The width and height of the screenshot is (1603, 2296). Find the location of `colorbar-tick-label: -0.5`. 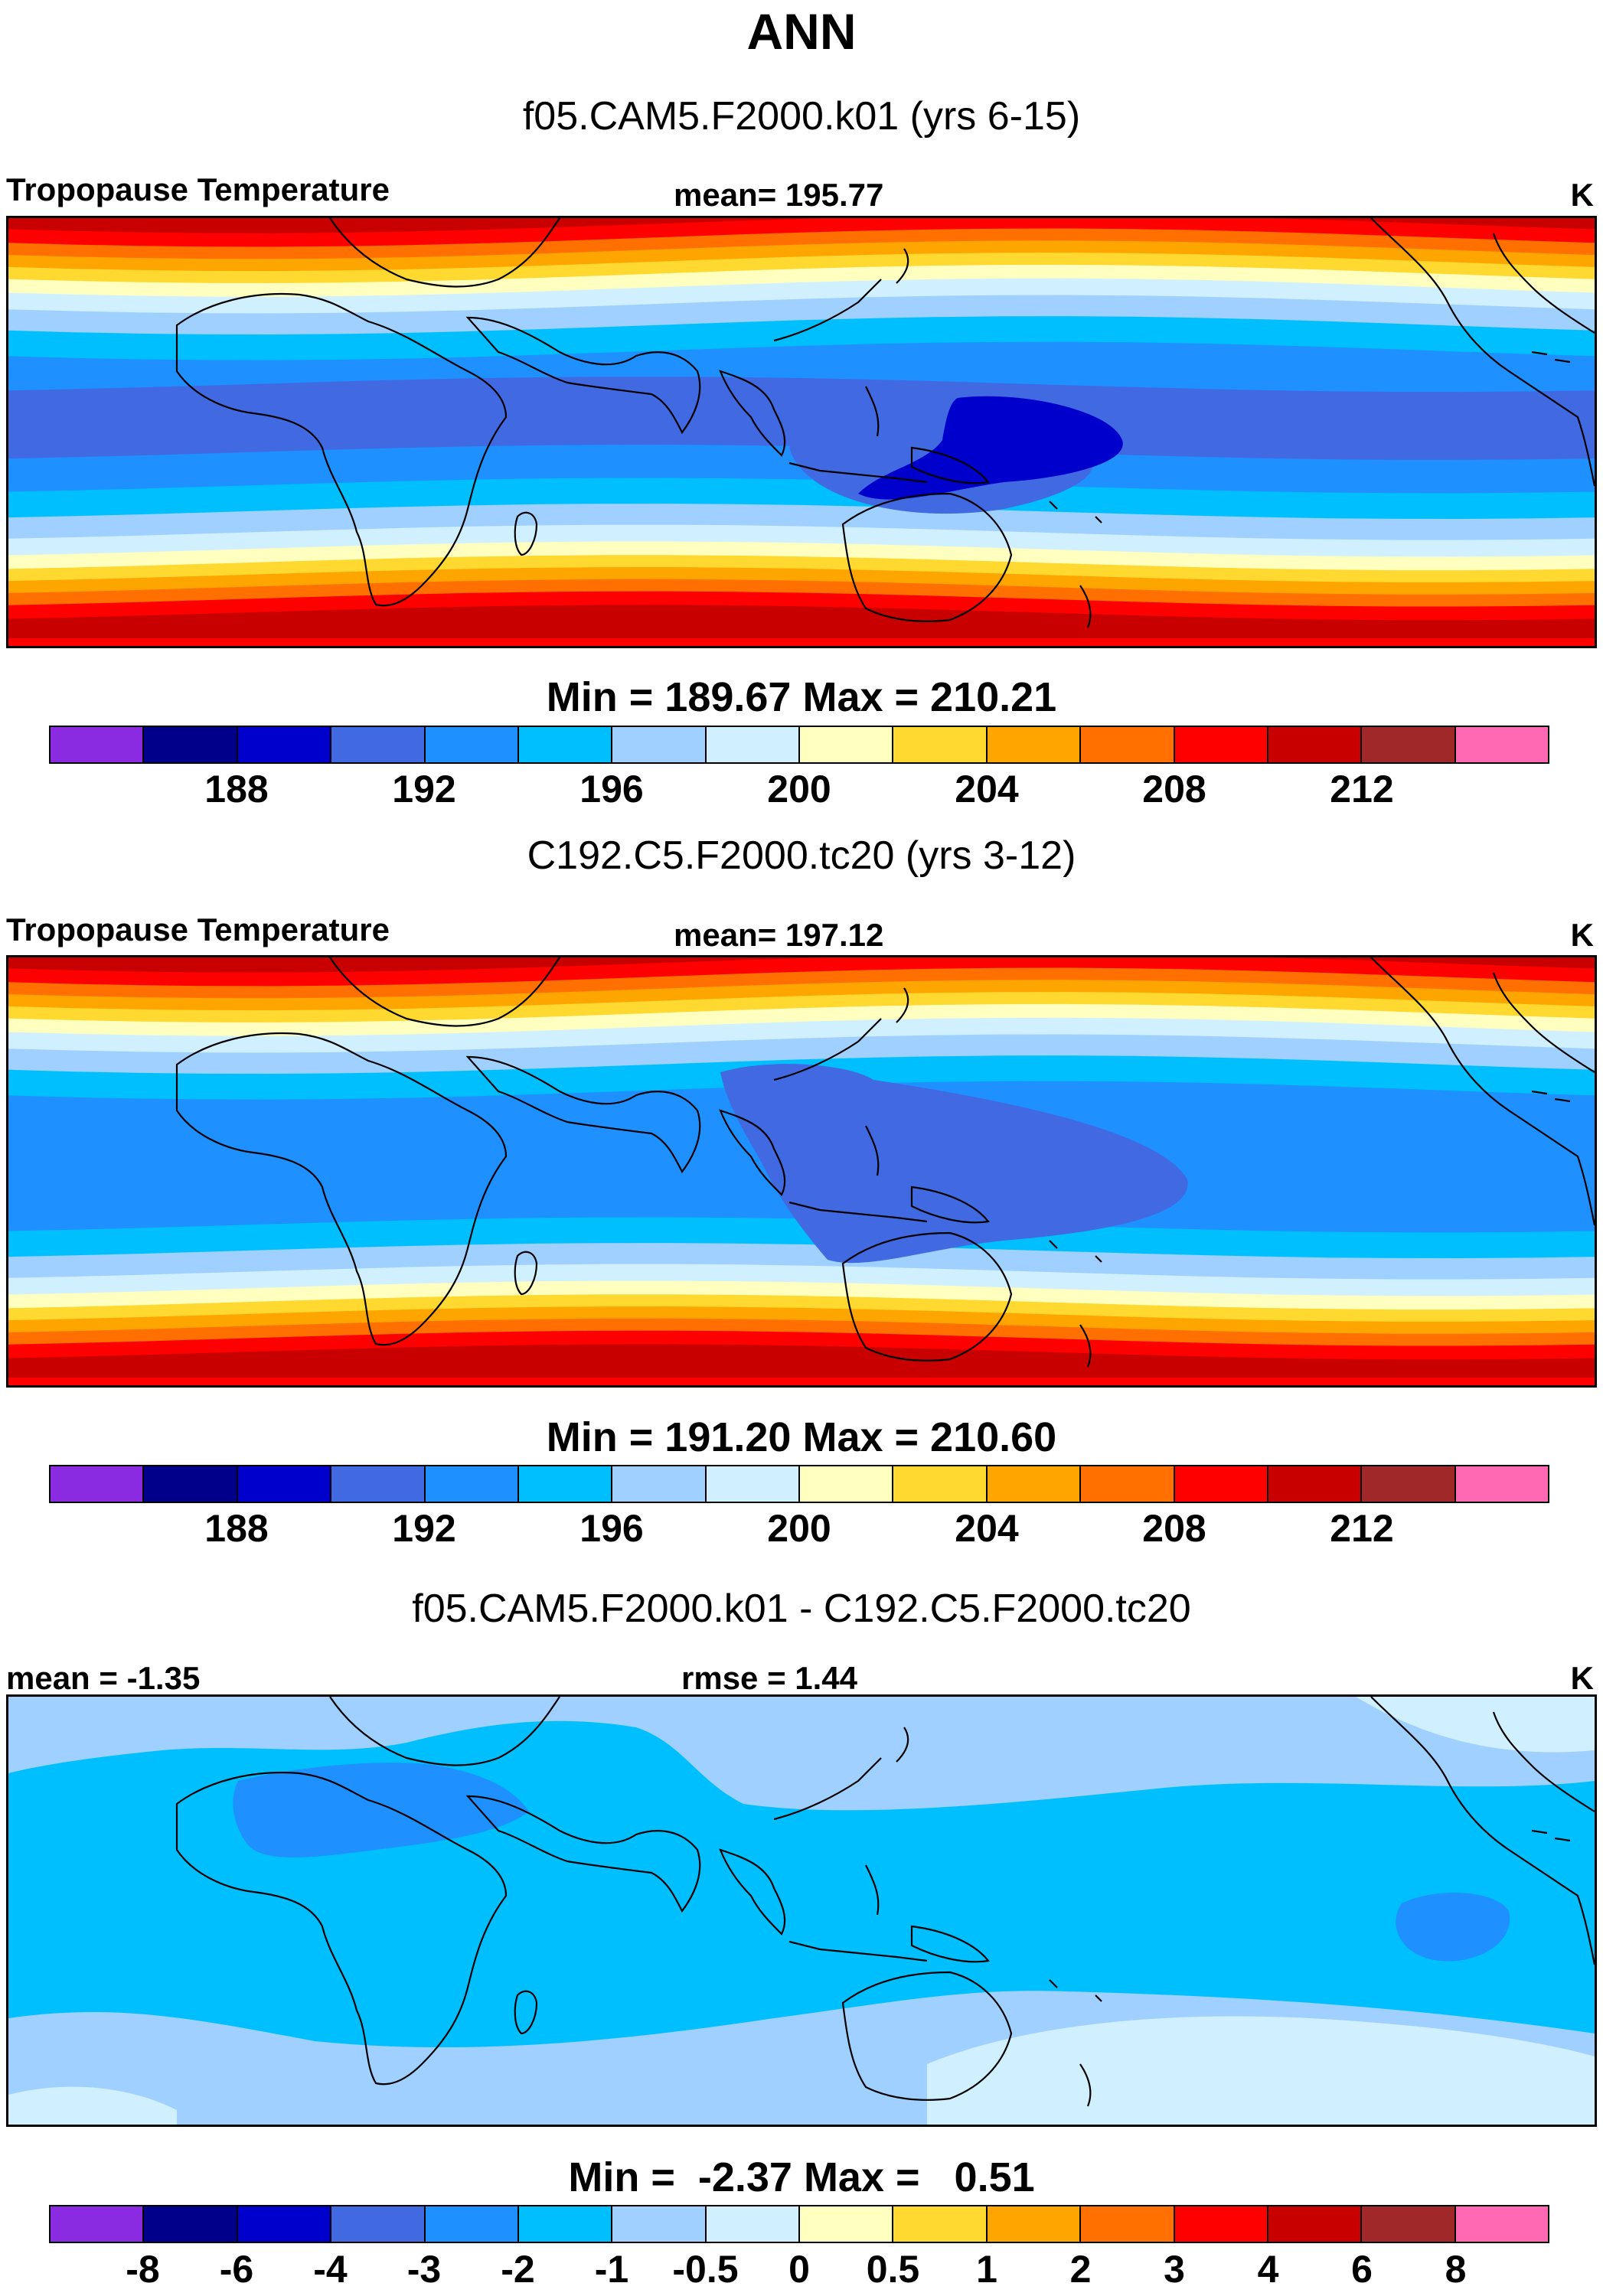

colorbar-tick-label: -0.5 is located at coordinates (705, 2269).